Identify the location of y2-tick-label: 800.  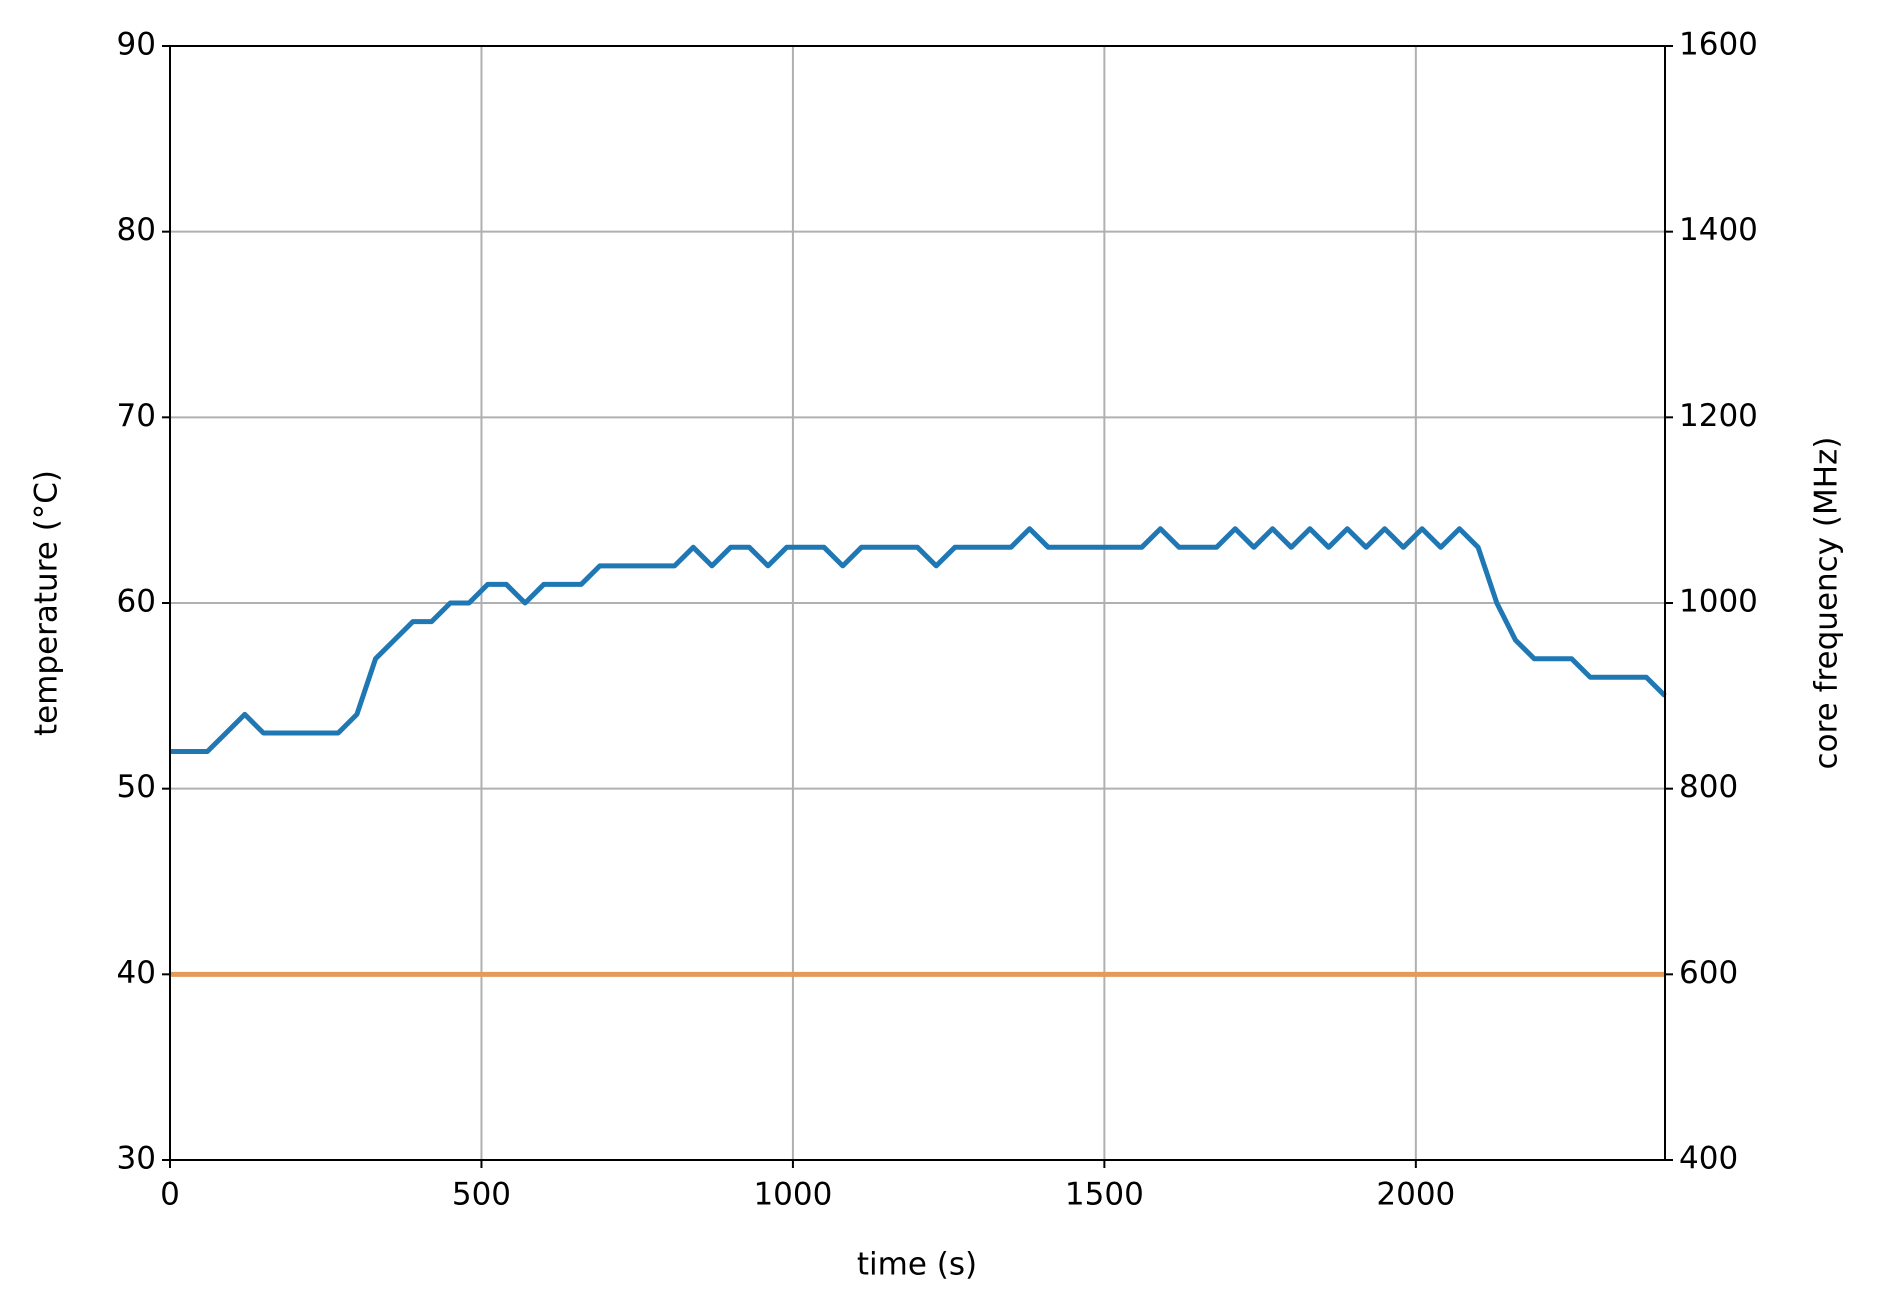
(1708, 787).